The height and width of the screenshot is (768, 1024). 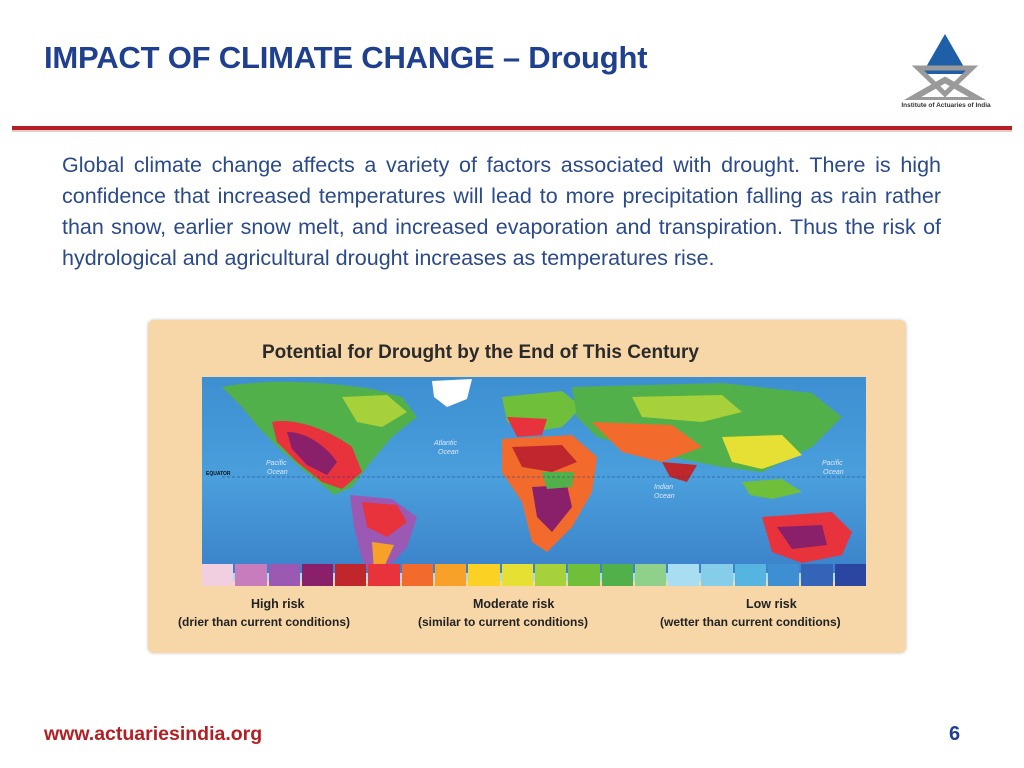 I want to click on footer-website-link: www.actuariesindia.org, so click(x=153, y=734).